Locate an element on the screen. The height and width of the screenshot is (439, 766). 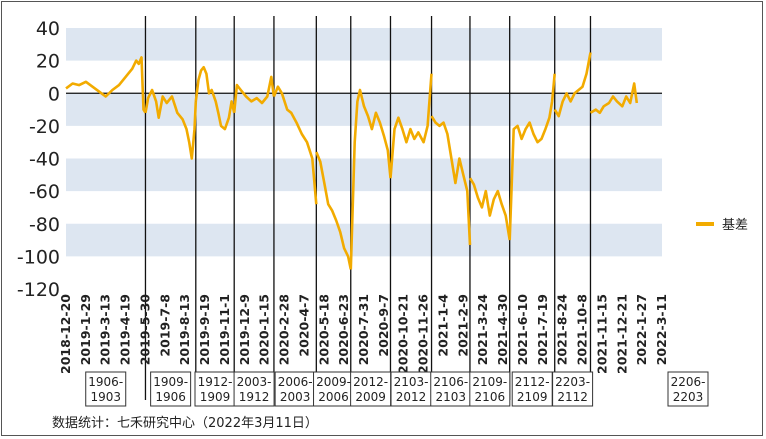
source-note: 数据统计：七禾研究中心（2022年3月11日） is located at coordinates (185, 423).